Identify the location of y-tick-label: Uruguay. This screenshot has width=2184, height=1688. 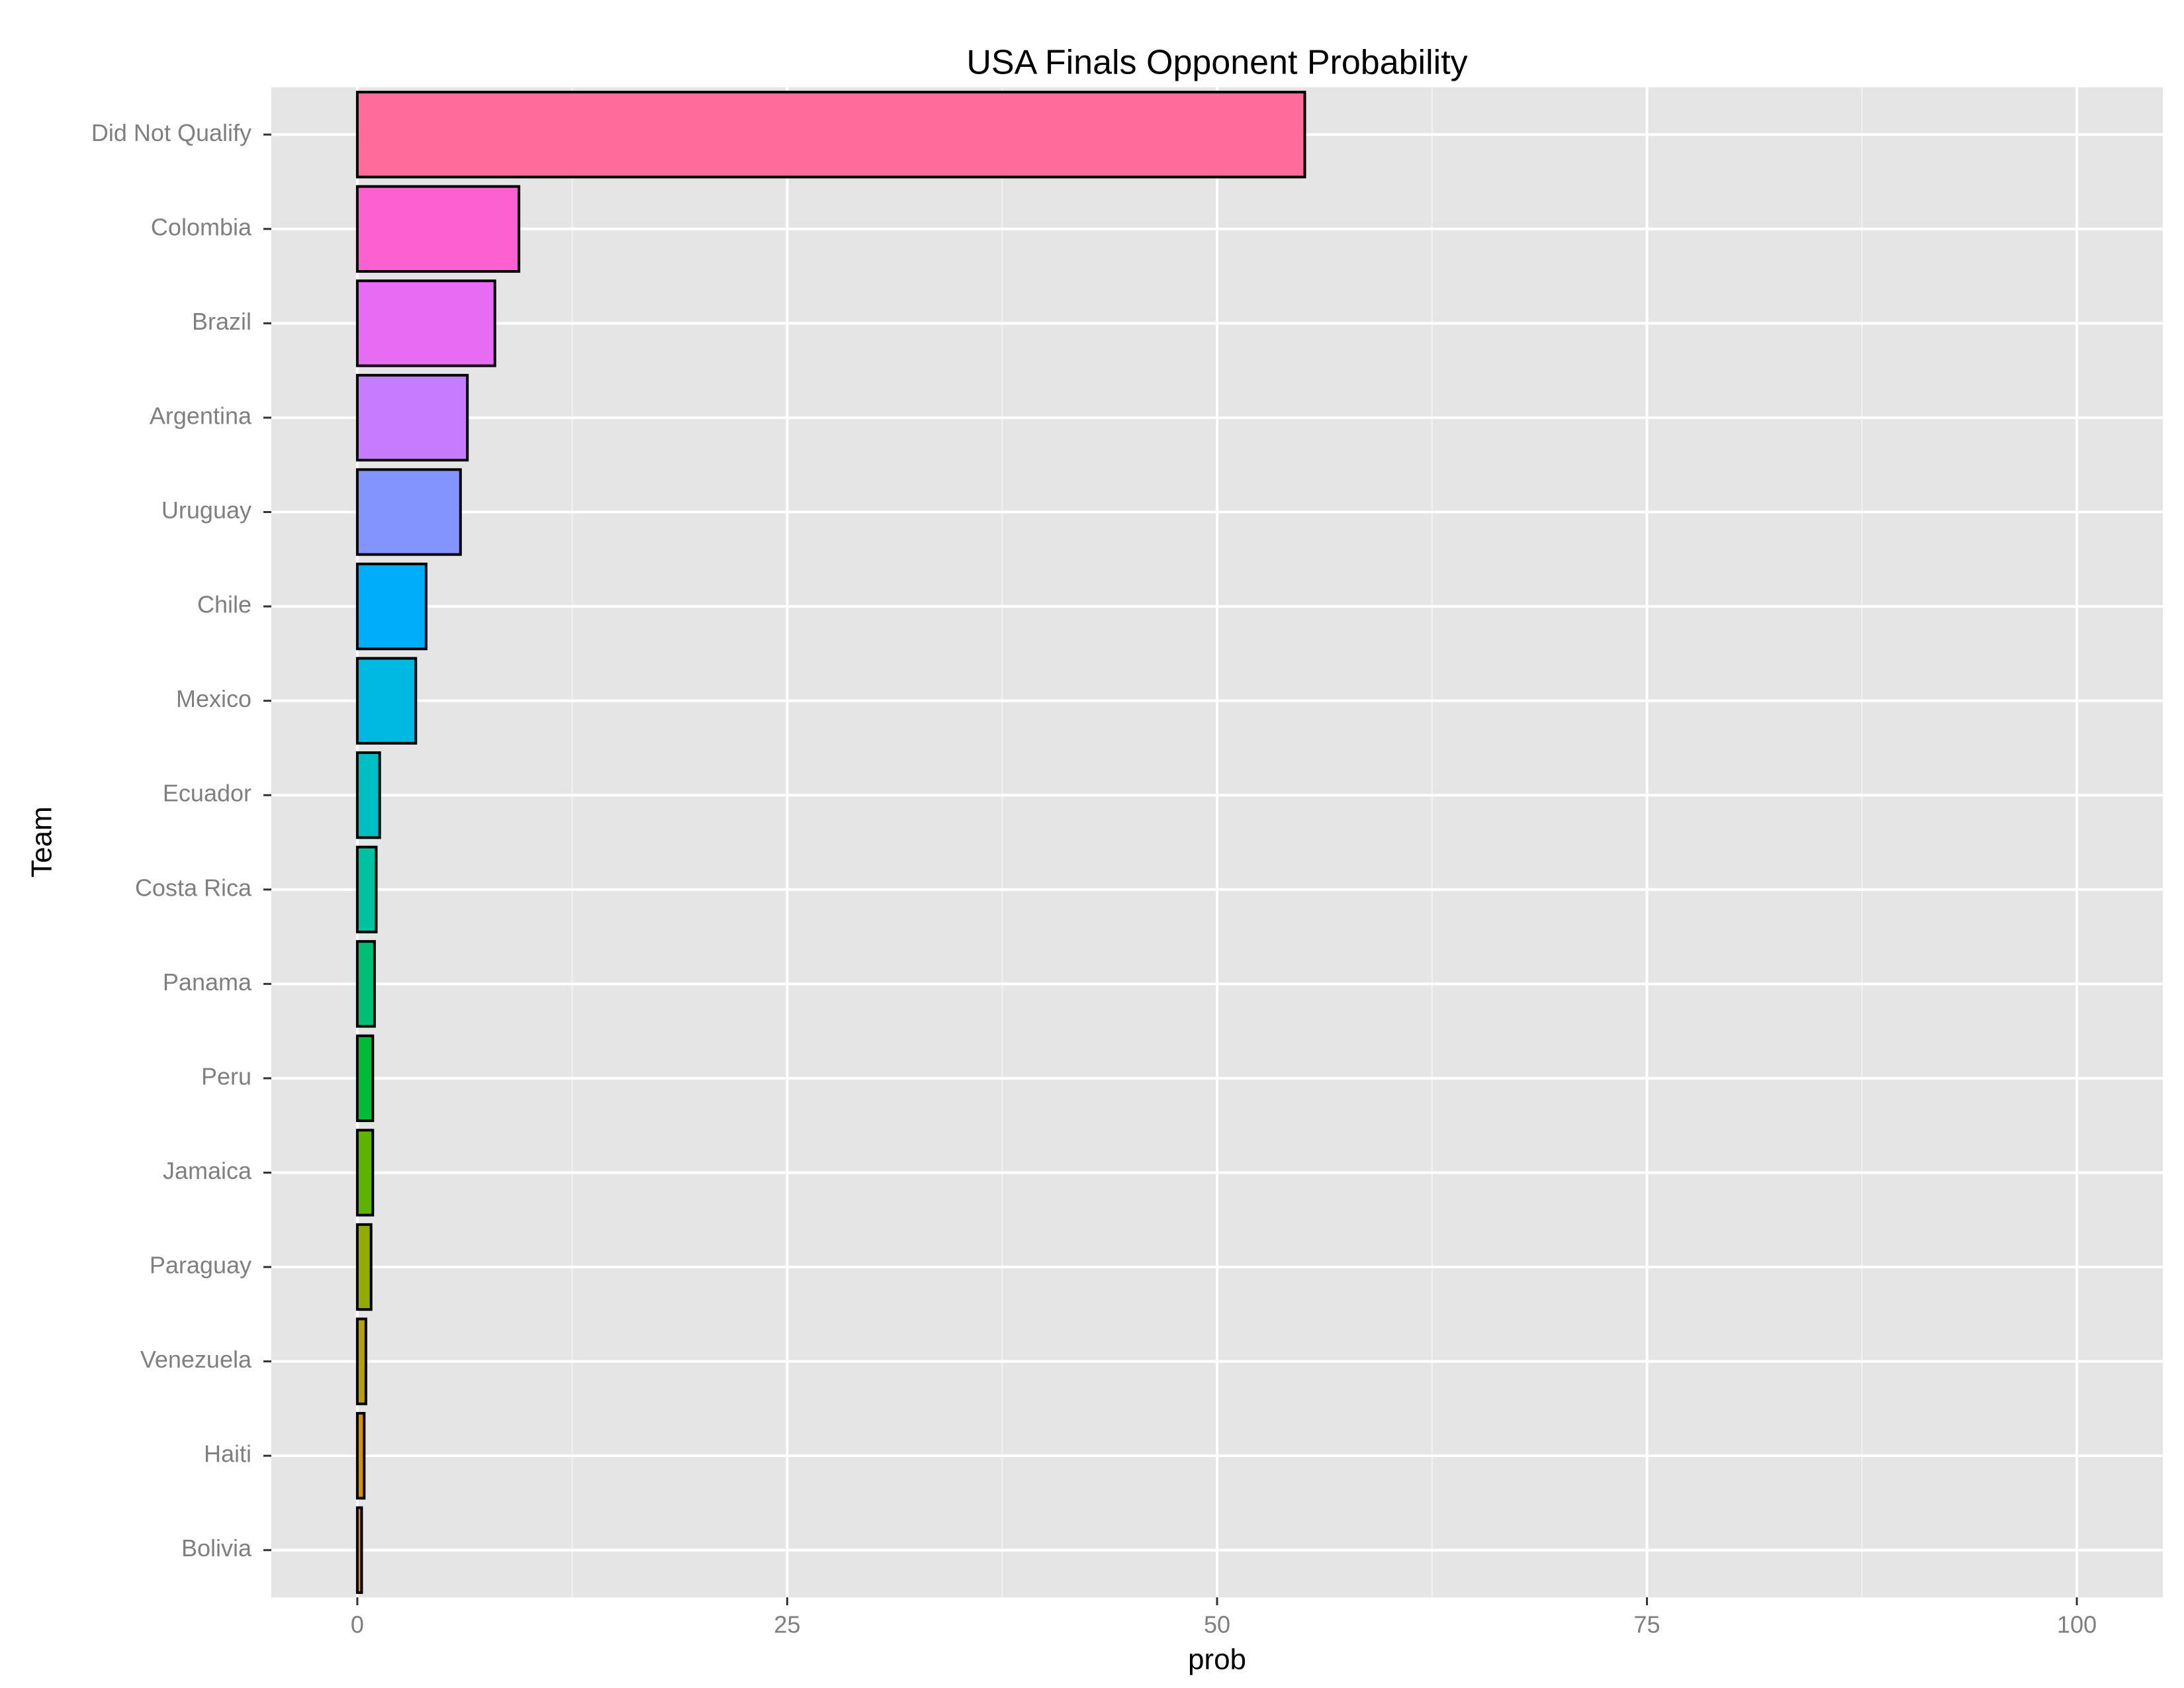
(206, 510).